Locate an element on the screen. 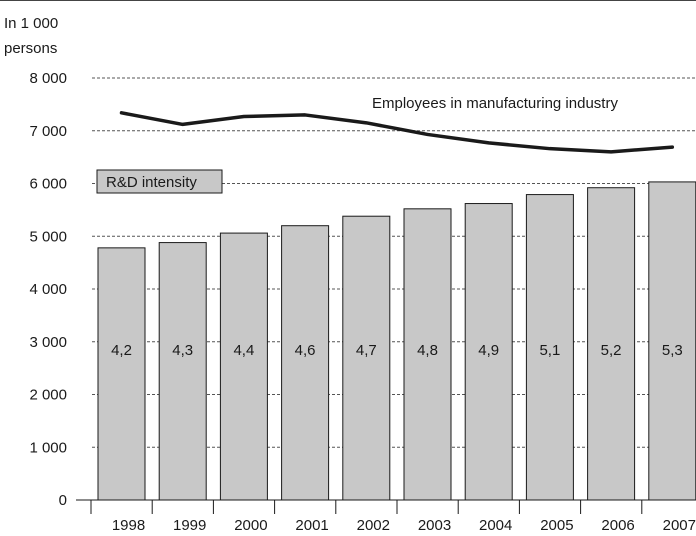 The height and width of the screenshot is (536, 696). x-tick-label: 2006 is located at coordinates (617, 525).